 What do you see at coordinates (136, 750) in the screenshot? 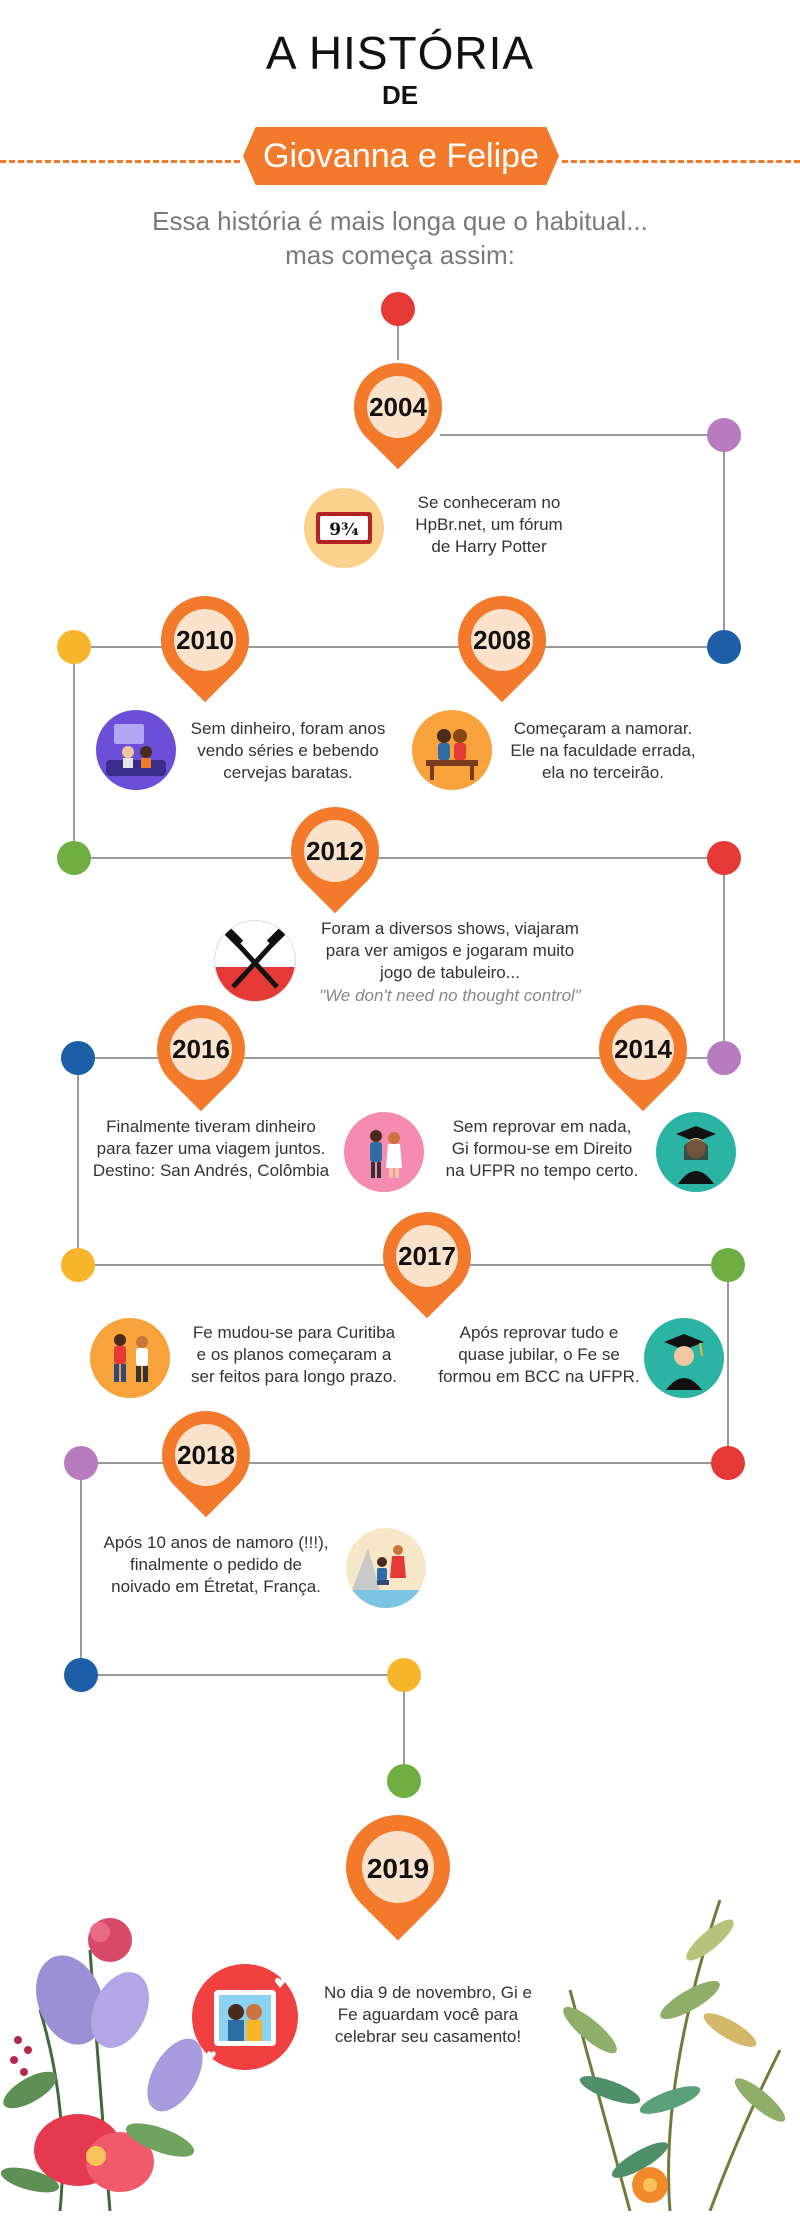
I see `couple-watching-tv-icon` at bounding box center [136, 750].